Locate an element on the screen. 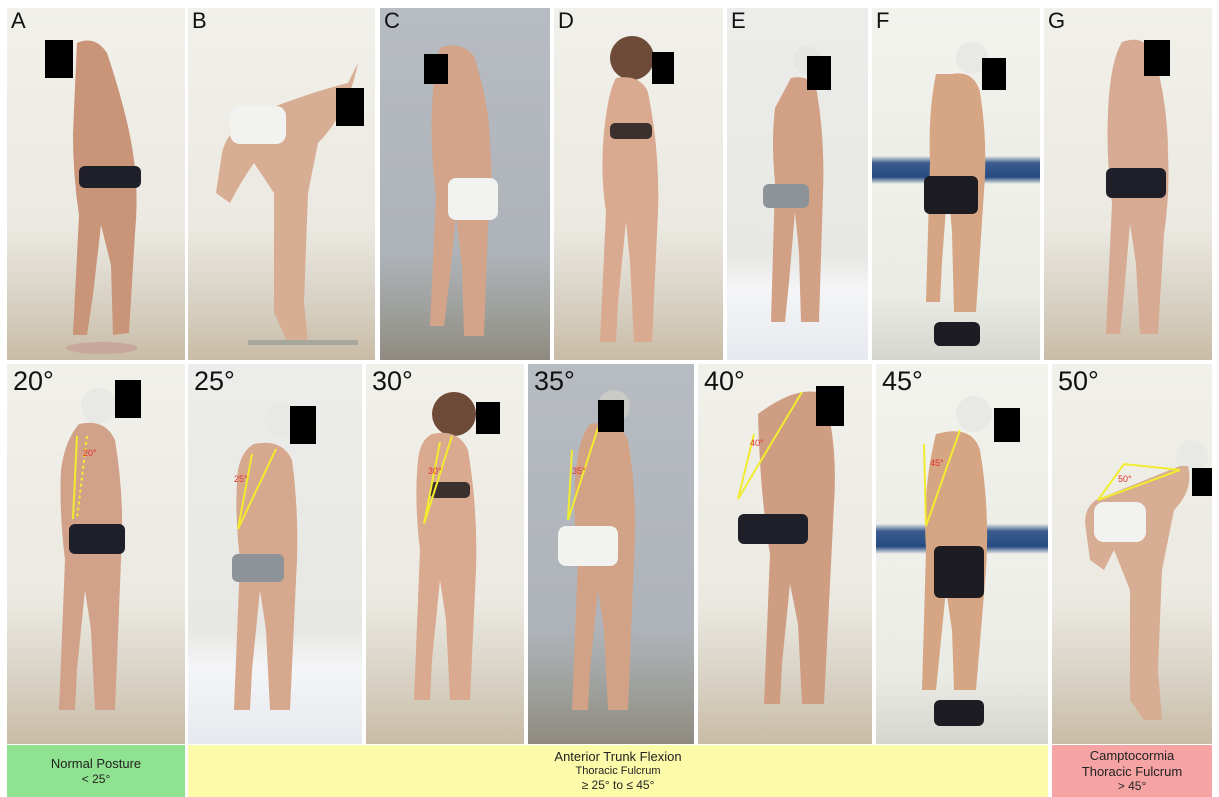 The height and width of the screenshot is (797, 1219). svg-text: 20° is located at coordinates (90, 453).